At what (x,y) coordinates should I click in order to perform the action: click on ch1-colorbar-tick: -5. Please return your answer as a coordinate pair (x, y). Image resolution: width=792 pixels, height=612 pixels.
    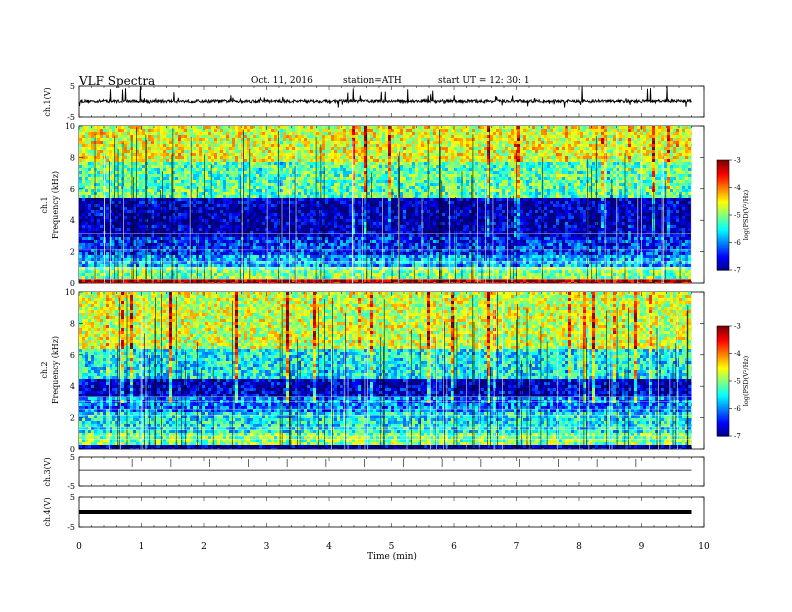
    Looking at the image, I should click on (737, 216).